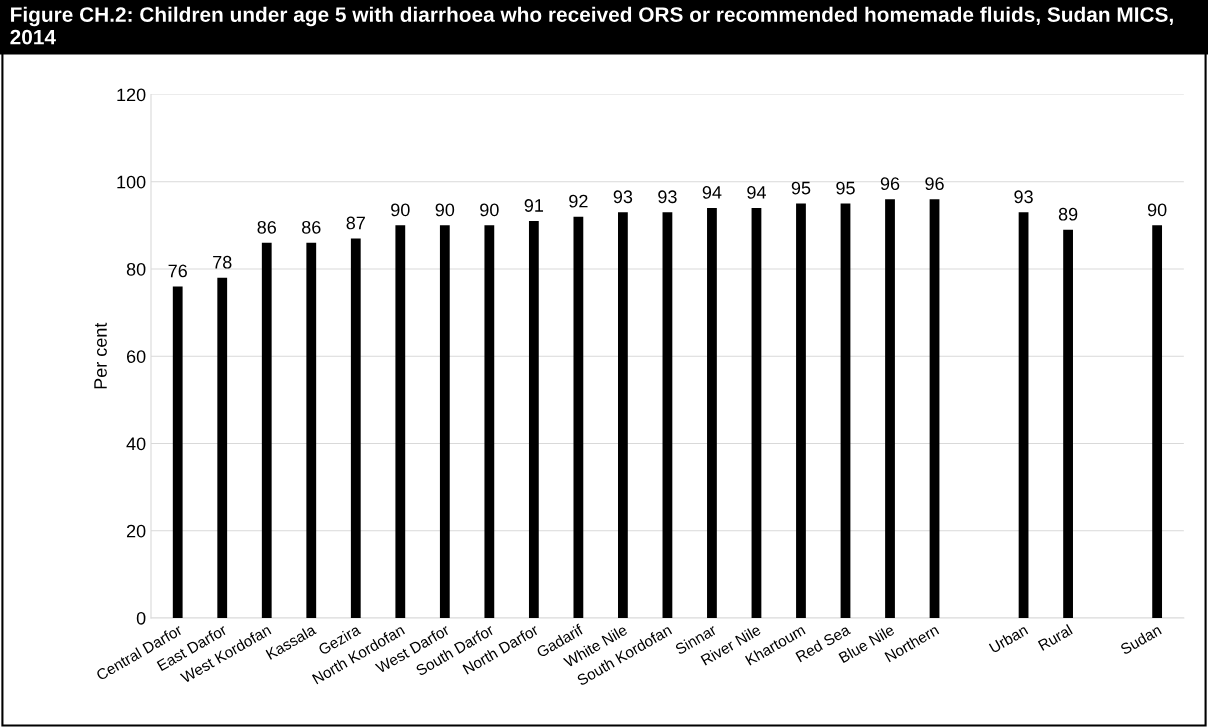 The height and width of the screenshot is (727, 1208). I want to click on x-tick-label: Urban, so click(1008, 639).